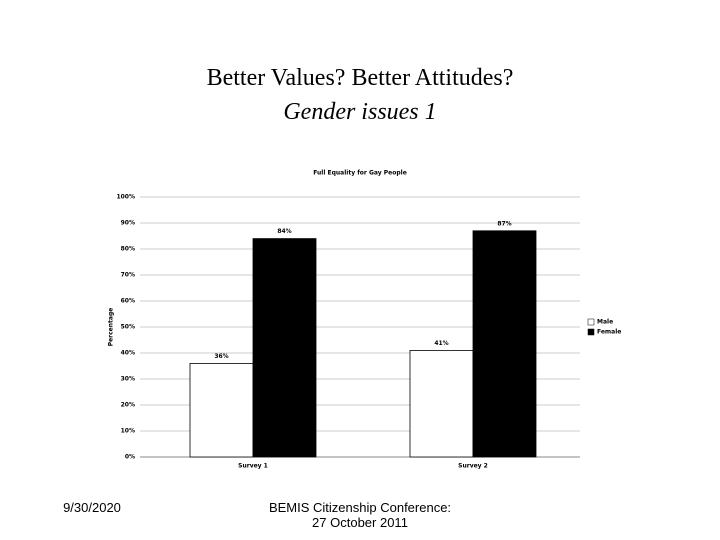 This screenshot has width=720, height=540. What do you see at coordinates (221, 356) in the screenshot?
I see `value-label: 36%` at bounding box center [221, 356].